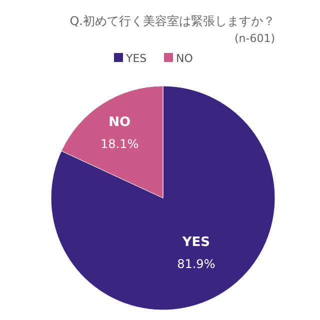 The image size is (320, 320). Describe the element at coordinates (172, 21) in the screenshot. I see `chart-title: Q.初めて行く美容室は緊張しますか？` at that location.